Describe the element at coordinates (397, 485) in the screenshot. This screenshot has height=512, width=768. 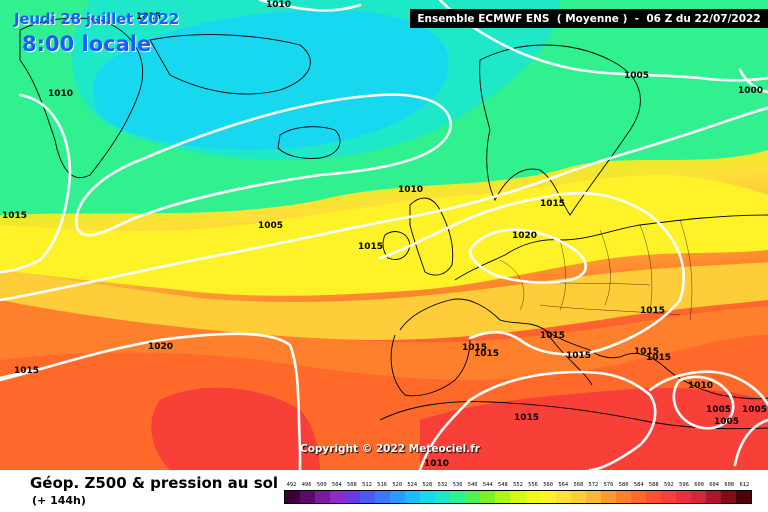
I see `legend-value-label: 520` at that location.